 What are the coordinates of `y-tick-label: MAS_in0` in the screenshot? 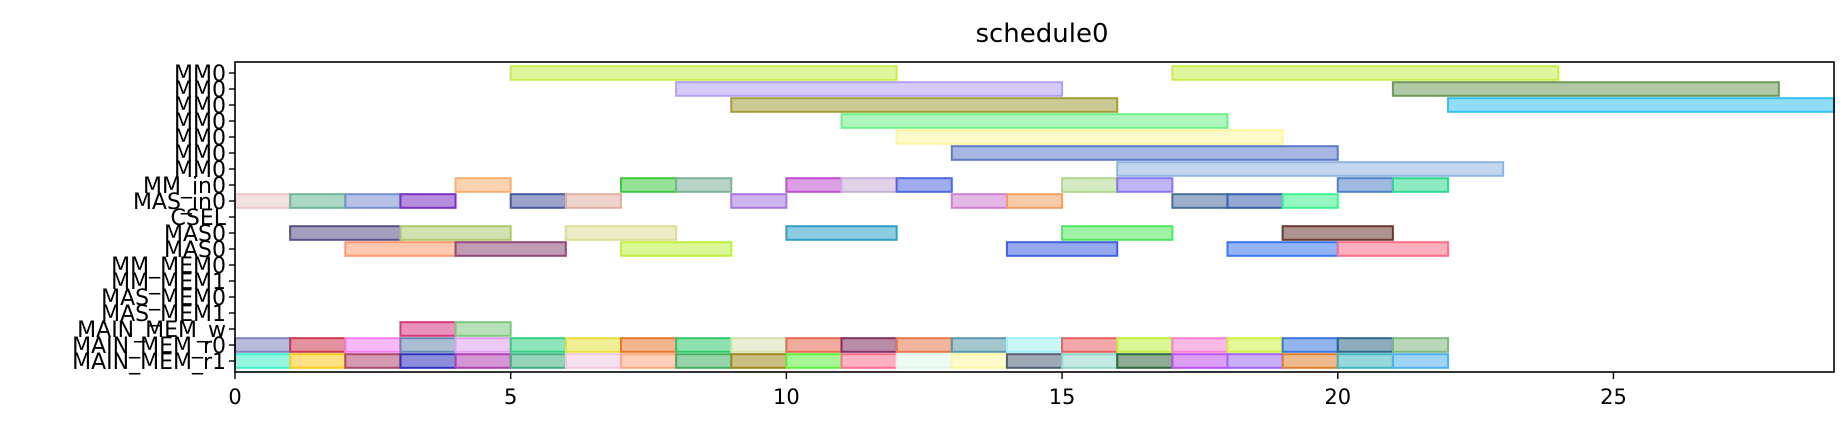 It's located at (179, 202).